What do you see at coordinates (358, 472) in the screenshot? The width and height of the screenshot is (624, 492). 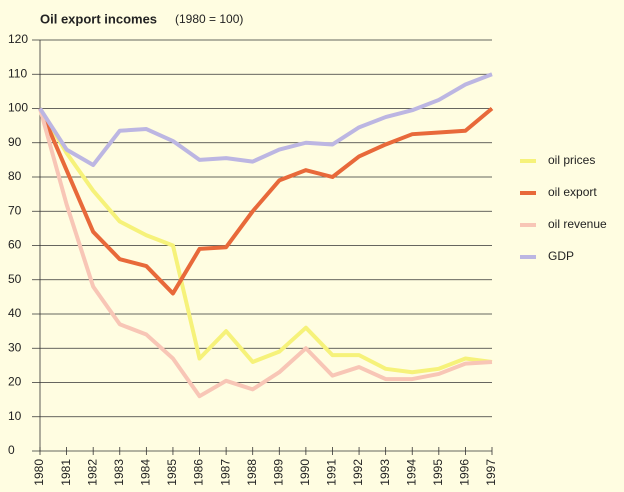 I see `x-tick-label: 1992` at bounding box center [358, 472].